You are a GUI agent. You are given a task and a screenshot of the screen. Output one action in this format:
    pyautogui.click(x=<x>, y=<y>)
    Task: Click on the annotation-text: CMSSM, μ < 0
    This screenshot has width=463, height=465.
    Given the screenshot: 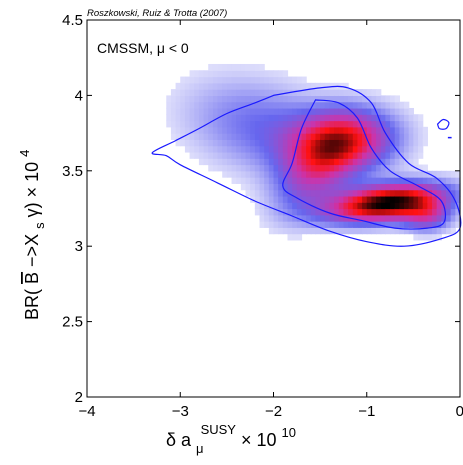 What is the action you would take?
    pyautogui.click(x=143, y=48)
    